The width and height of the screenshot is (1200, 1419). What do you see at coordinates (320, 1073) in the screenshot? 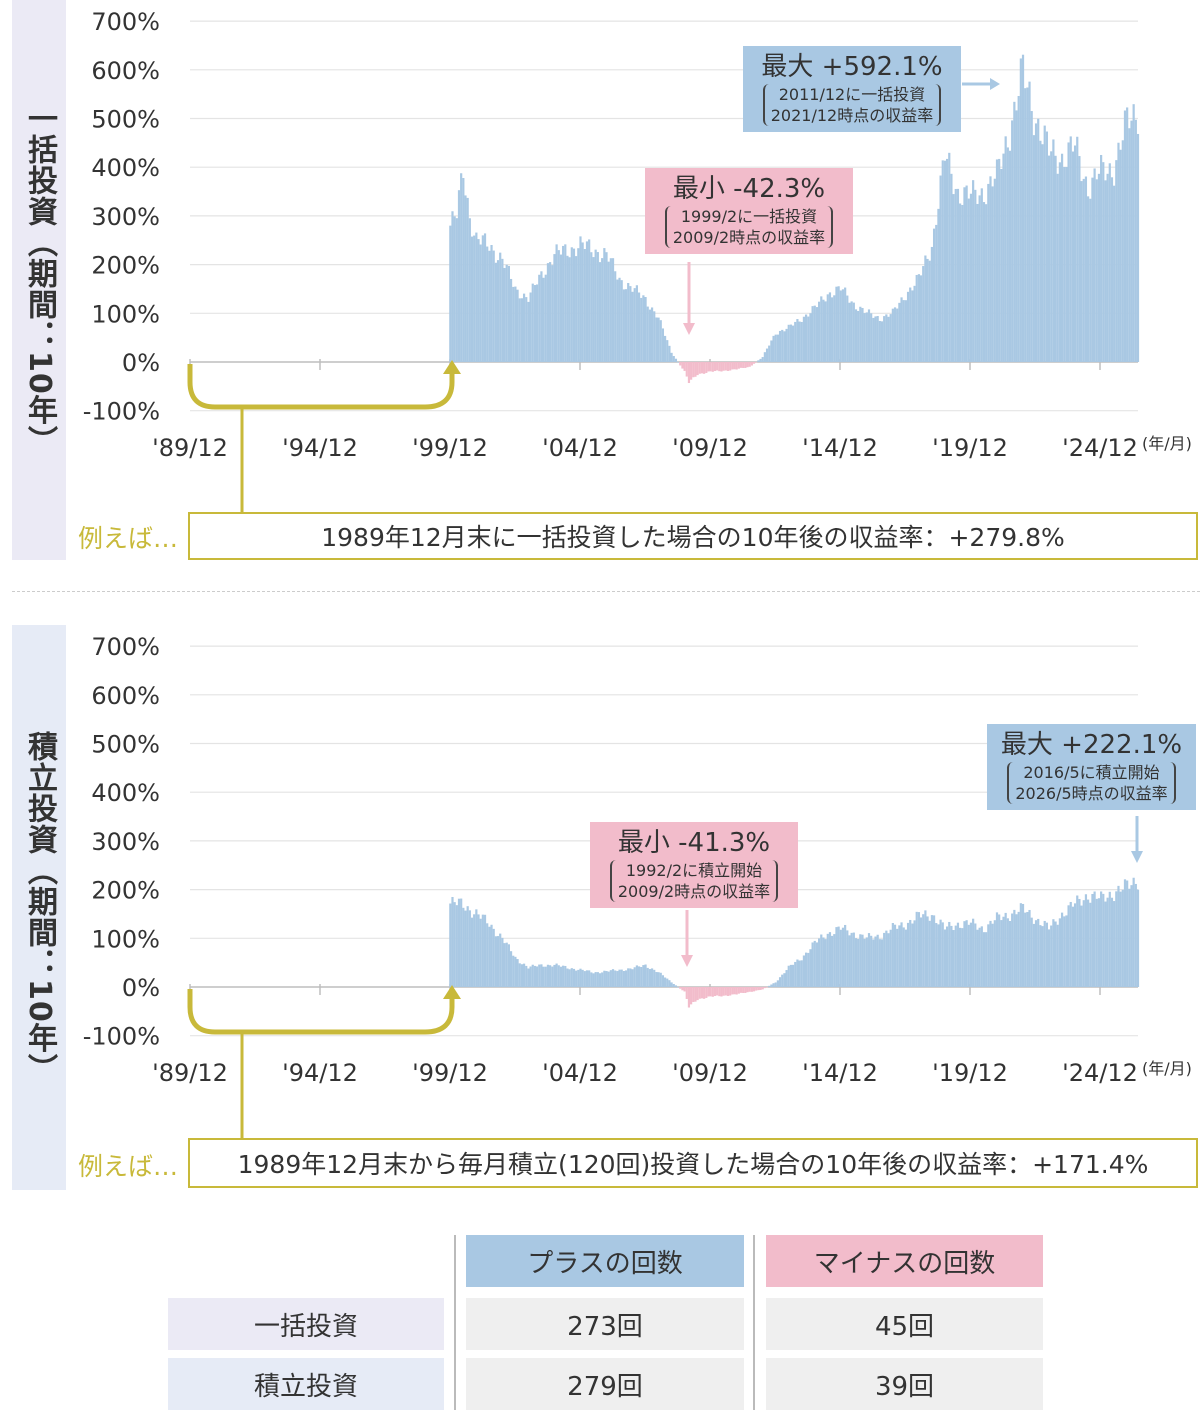
I see `x-tick-label: '94/12` at bounding box center [320, 1073].